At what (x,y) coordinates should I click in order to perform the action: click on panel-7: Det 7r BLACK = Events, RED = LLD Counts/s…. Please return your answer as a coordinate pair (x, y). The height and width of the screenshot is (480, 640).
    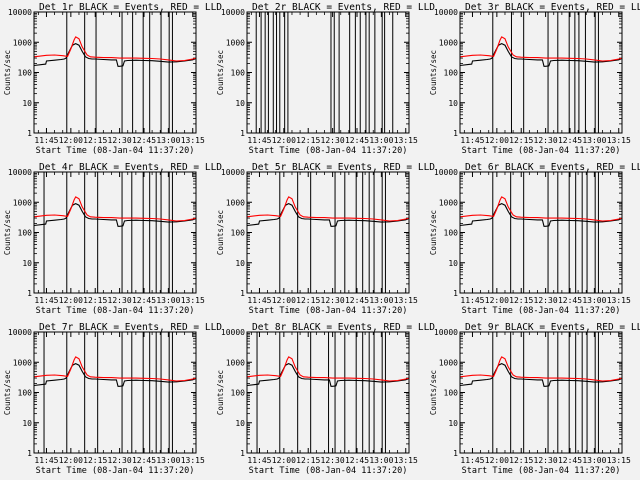
    Looking at the image, I should click on (112, 399).